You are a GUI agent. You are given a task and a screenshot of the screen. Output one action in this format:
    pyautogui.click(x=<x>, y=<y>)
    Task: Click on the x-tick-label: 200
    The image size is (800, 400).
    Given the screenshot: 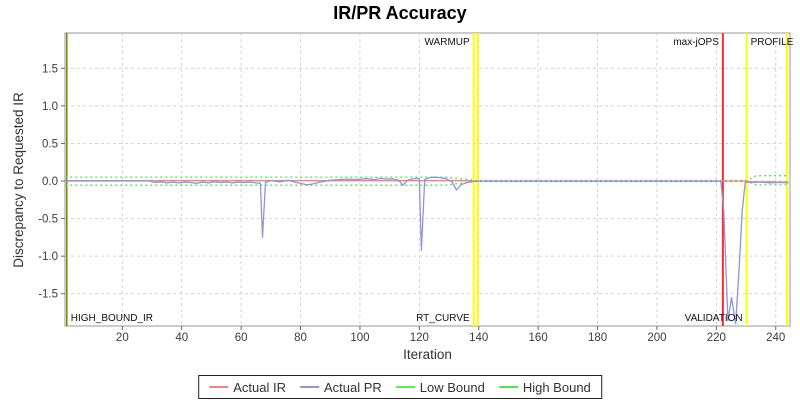 What is the action you would take?
    pyautogui.click(x=656, y=338)
    